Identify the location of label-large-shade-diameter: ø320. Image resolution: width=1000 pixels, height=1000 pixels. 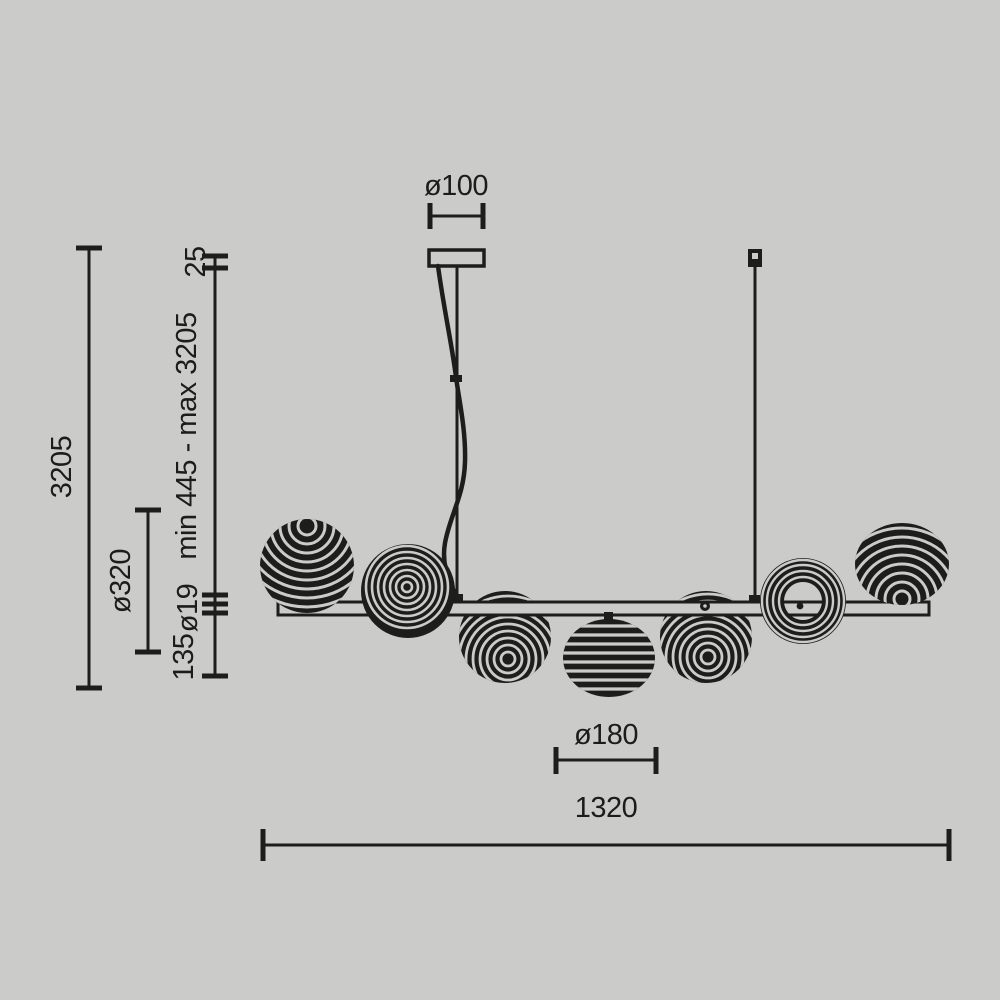
(121, 581).